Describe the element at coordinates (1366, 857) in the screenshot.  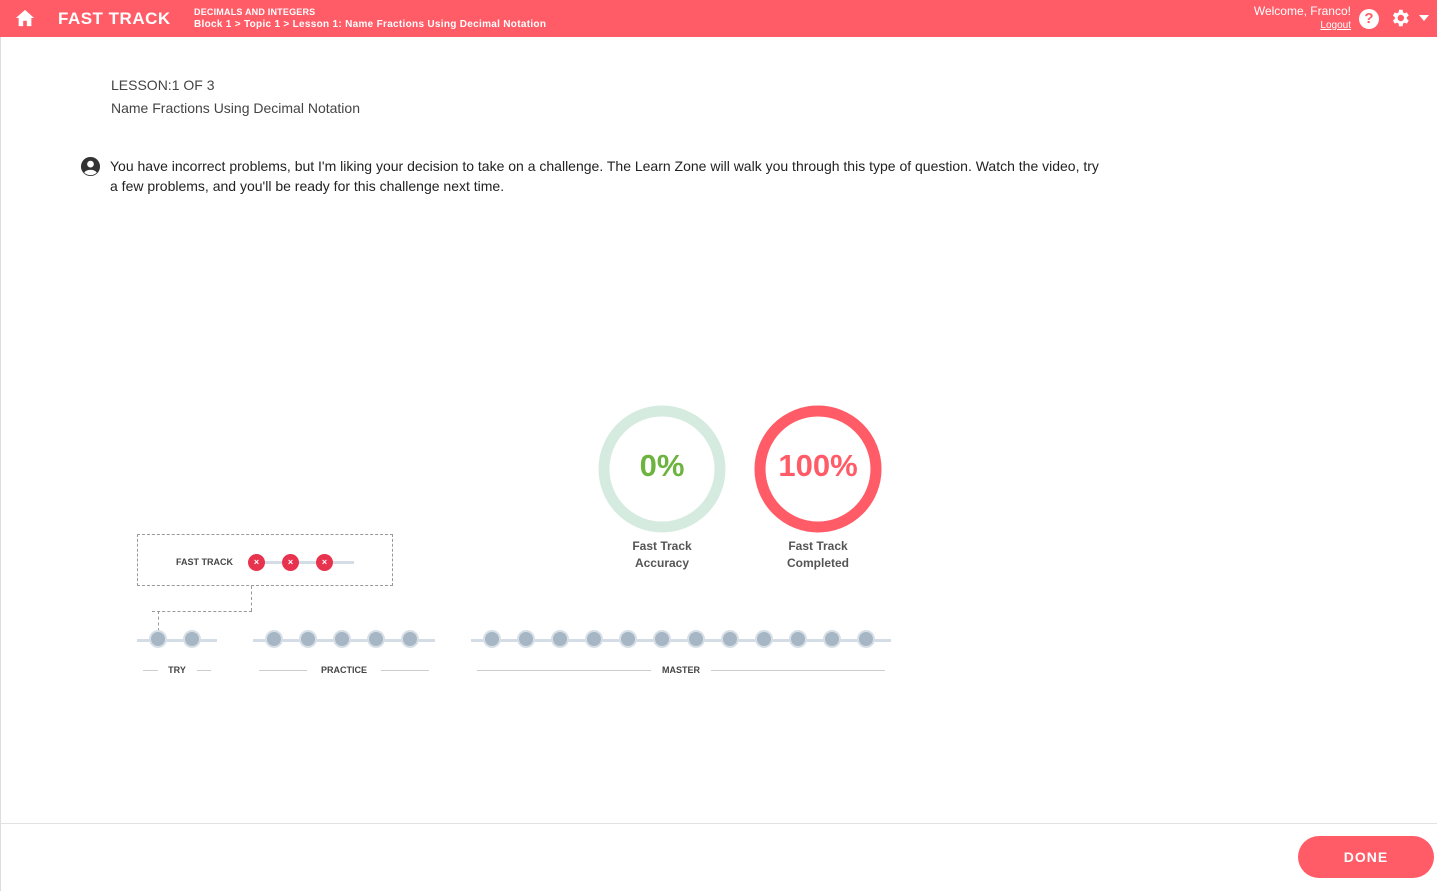
I see `done-button: DONE` at that location.